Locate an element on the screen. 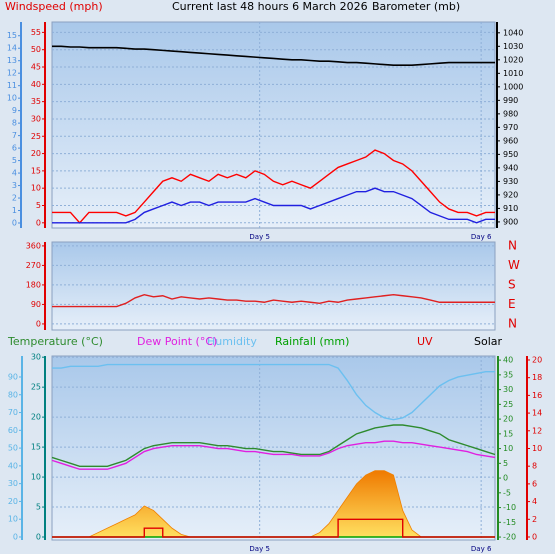 The image size is (555, 554). y-tick-label: 1020 is located at coordinates (513, 59).